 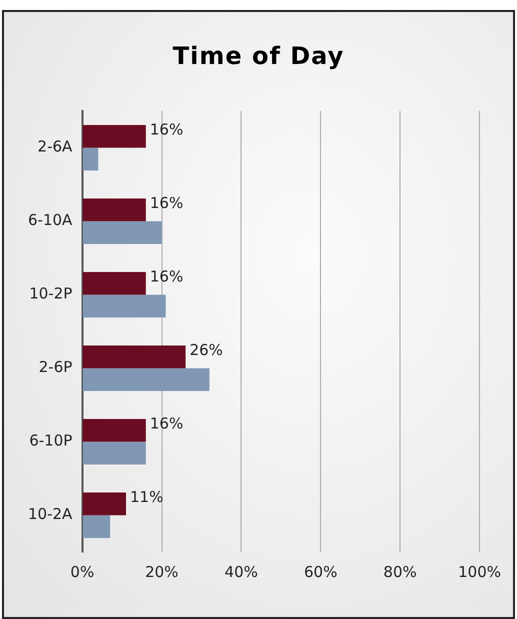 I want to click on x-tick-label: 0%, so click(x=82, y=571).